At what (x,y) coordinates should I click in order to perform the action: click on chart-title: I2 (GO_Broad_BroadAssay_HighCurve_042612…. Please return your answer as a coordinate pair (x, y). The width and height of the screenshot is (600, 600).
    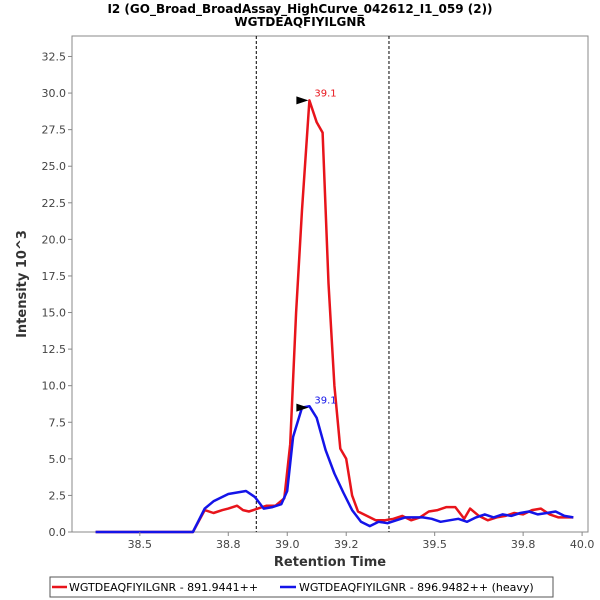
    Looking at the image, I should click on (299, 9).